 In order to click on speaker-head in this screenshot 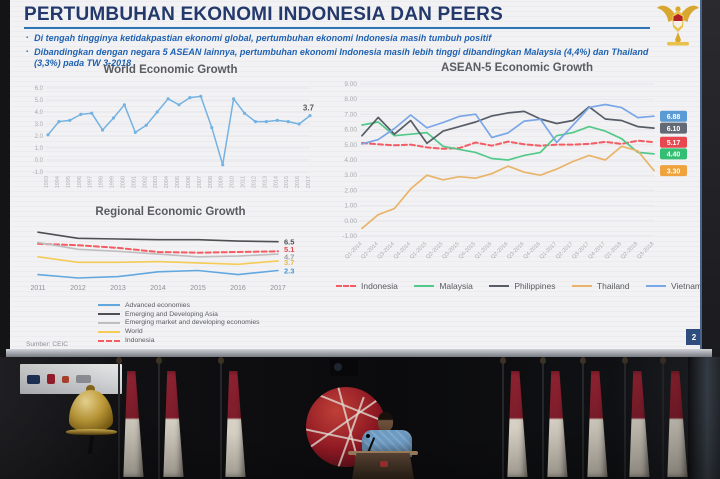, I will do `click(385, 421)`.